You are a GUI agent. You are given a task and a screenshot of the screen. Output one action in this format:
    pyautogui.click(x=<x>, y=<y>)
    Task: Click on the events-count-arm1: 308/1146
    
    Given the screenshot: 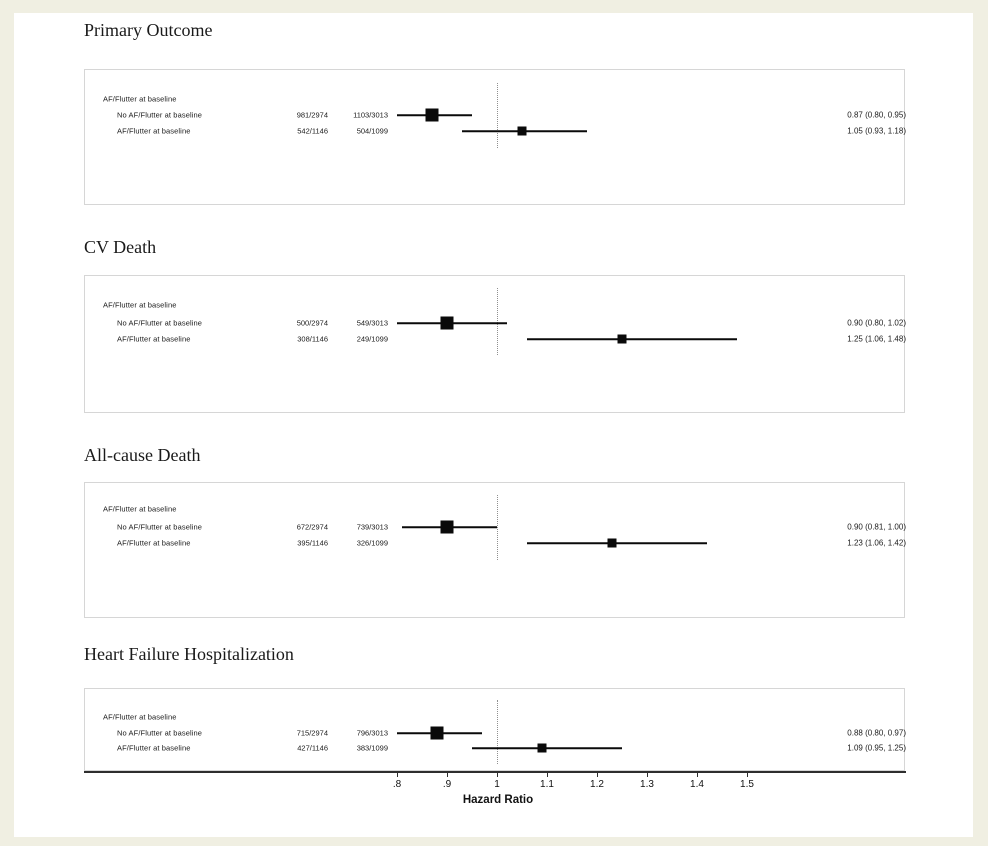 What is the action you would take?
    pyautogui.click(x=312, y=339)
    